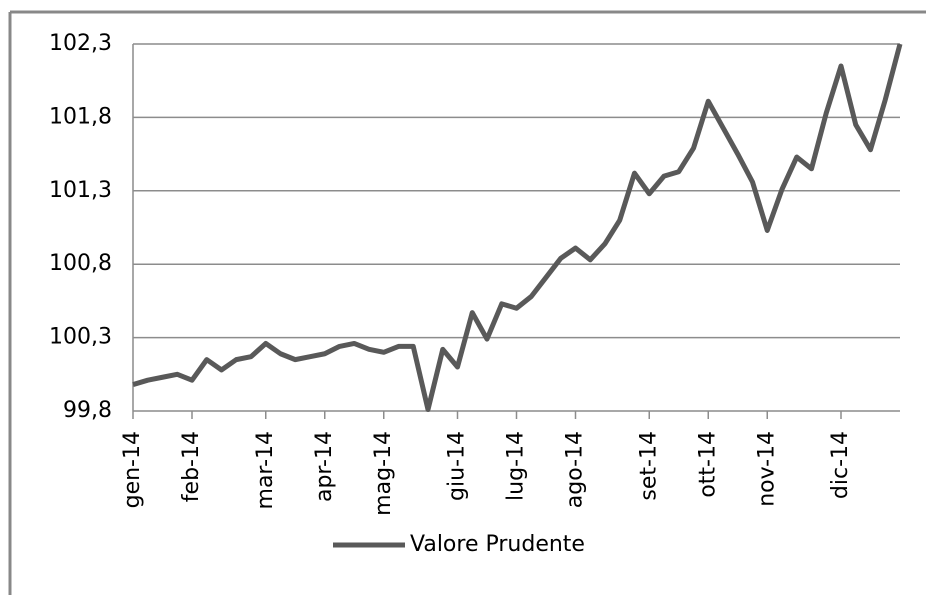 Image resolution: width=926 pixels, height=595 pixels. I want to click on x-tick-label: lug-14, so click(516, 466).